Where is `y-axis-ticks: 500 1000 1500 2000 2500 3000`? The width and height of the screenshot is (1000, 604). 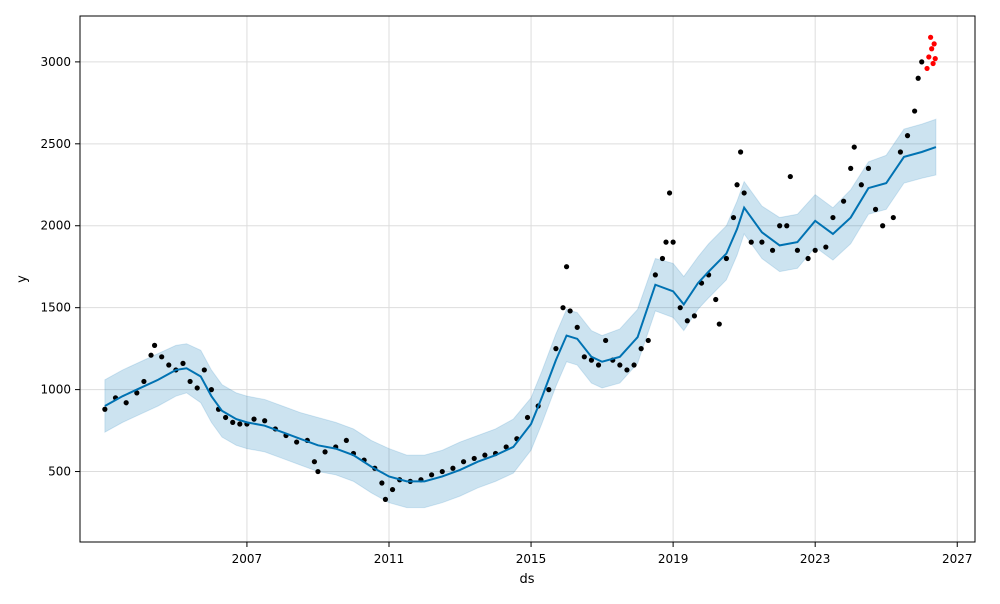
y-axis-ticks: 500 1000 1500 2000 2500 3000 is located at coordinates (60, 267).